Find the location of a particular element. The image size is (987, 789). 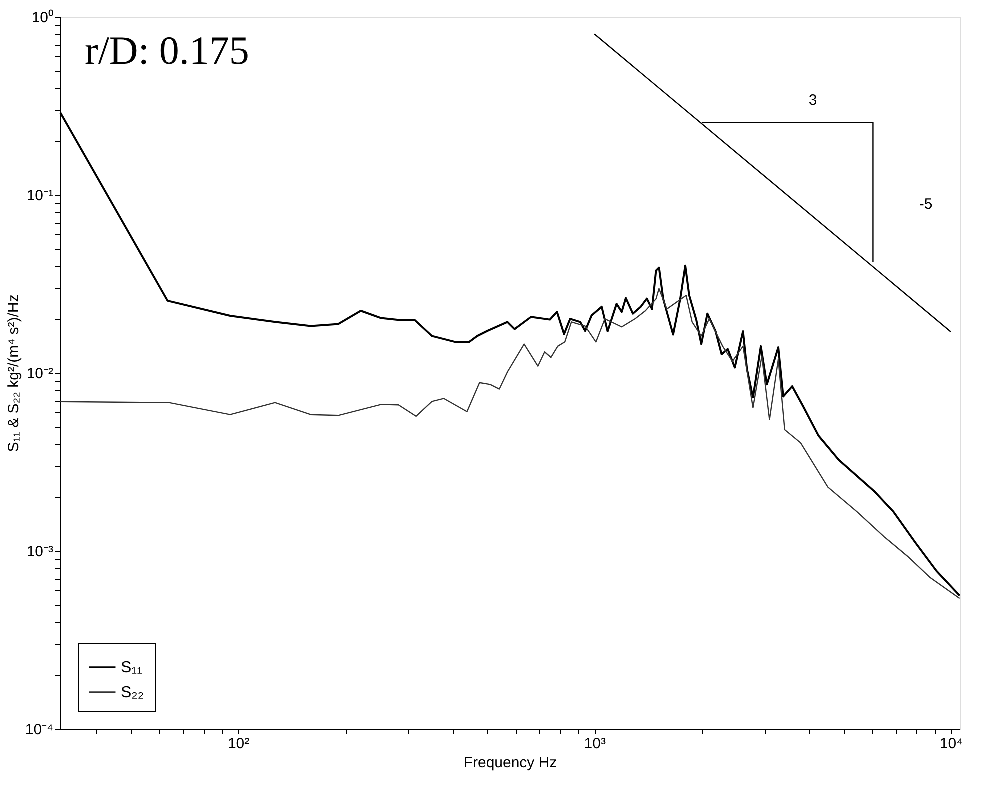

annotation: r/D: 0.175 is located at coordinates (167, 50).